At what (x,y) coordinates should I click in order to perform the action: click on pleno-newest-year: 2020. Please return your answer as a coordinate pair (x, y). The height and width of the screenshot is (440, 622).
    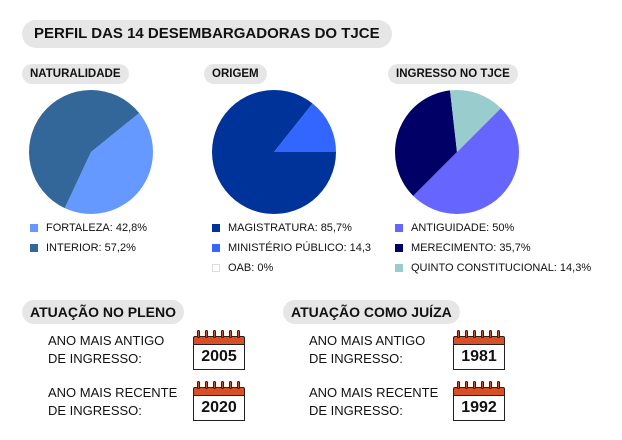
    Looking at the image, I should click on (219, 408).